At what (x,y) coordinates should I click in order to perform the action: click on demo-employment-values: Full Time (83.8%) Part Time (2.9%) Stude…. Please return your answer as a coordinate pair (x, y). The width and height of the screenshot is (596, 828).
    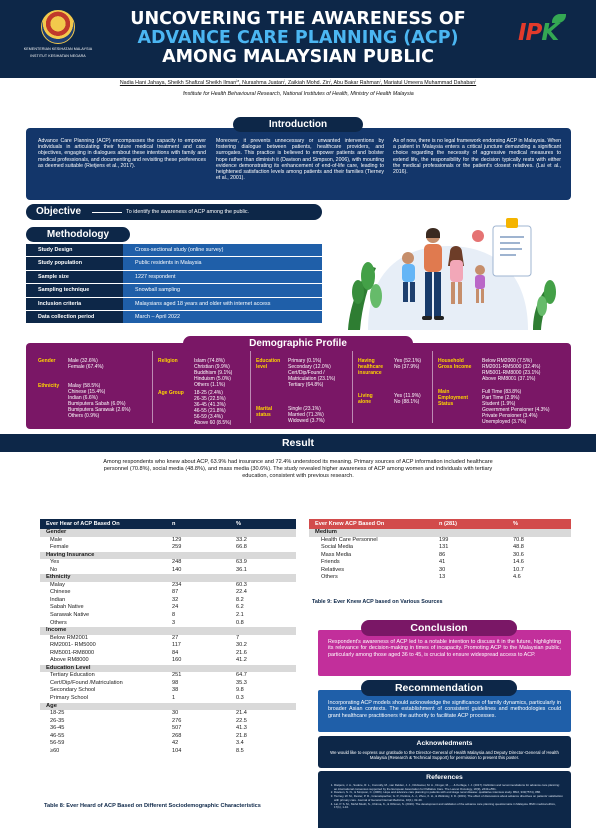
    Looking at the image, I should click on (516, 407).